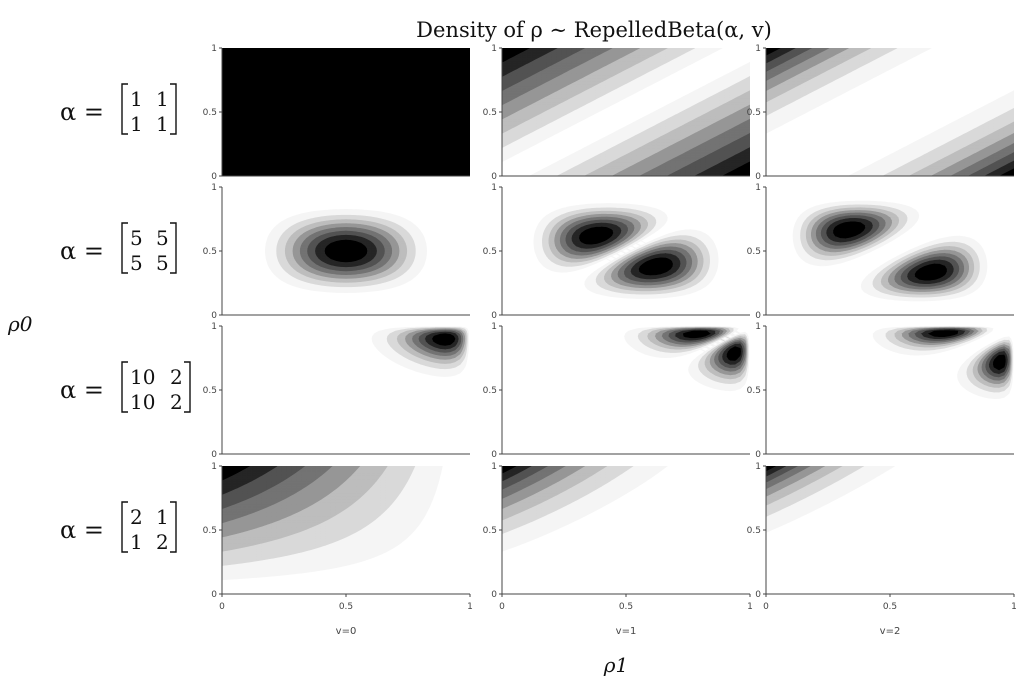  What do you see at coordinates (881, 549) in the screenshot?
I see `panel-r4-c3: 00.510 0.5 1v=2` at bounding box center [881, 549].